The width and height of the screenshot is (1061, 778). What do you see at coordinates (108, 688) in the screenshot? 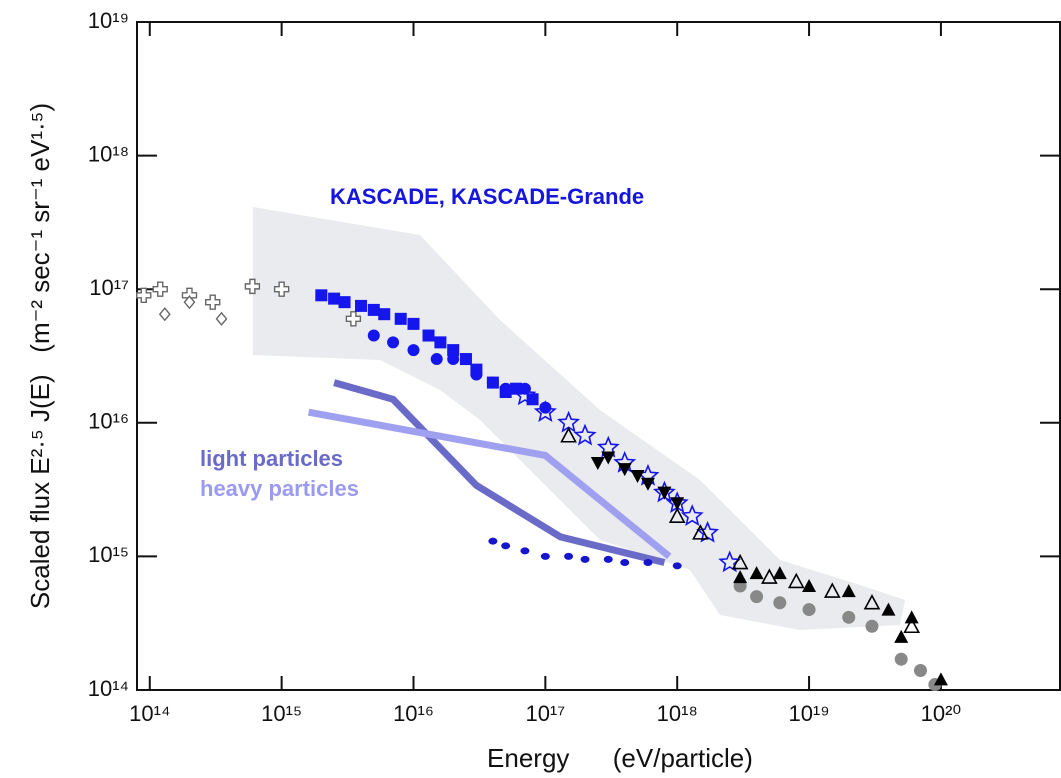
I see `y-tick-label: 10¹⁴` at bounding box center [108, 688].